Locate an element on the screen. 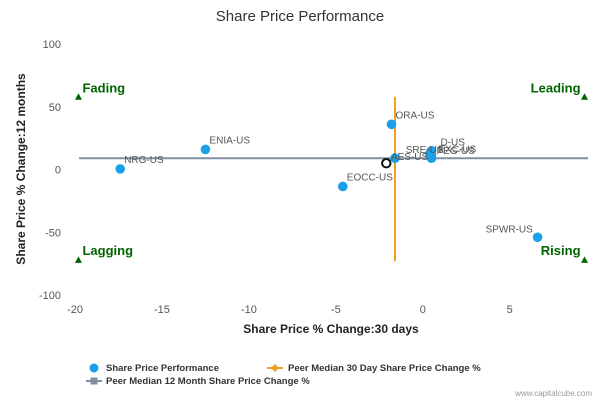 Image resolution: width=600 pixels, height=400 pixels. x-tick-label: 5 is located at coordinates (510, 310).